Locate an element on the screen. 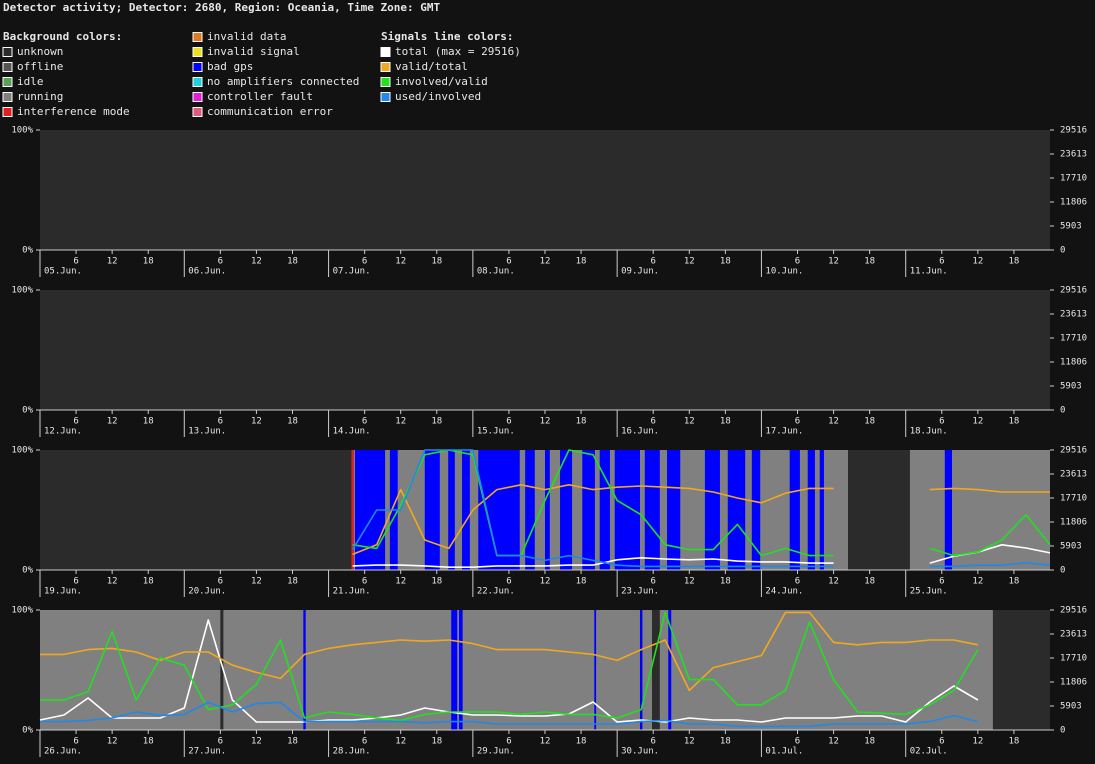  y2-tick-label: 11806 is located at coordinates (1073, 683).